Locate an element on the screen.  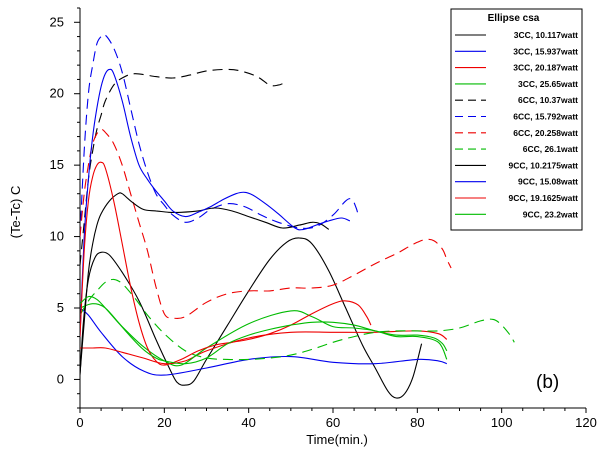
y-tick-label: 20 is located at coordinates (57, 93).